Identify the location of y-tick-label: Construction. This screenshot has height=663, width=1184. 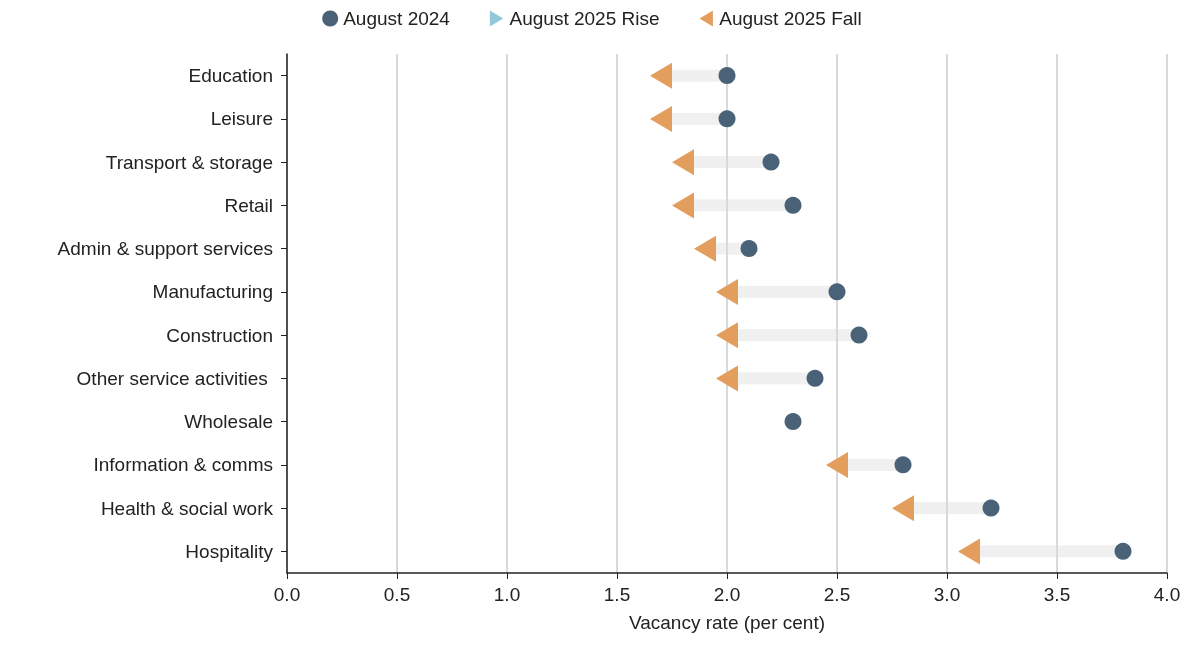
(219, 335).